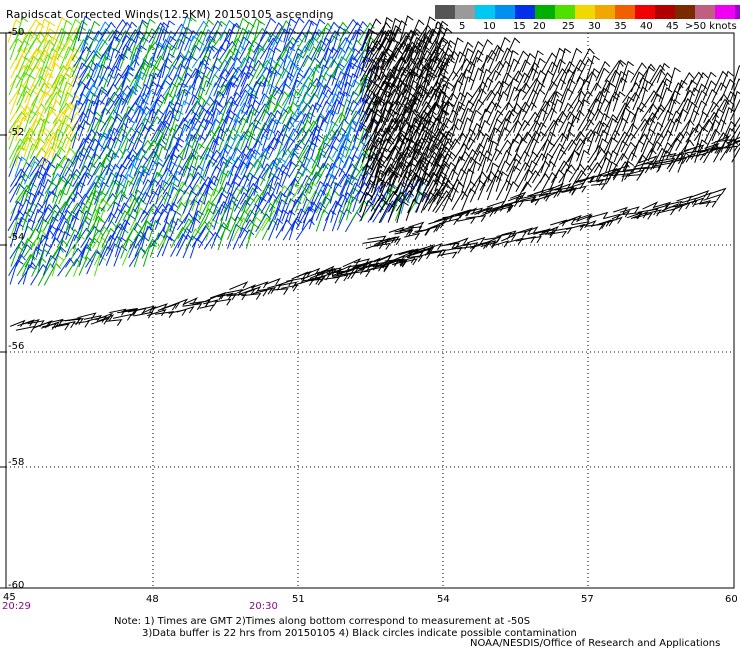  Describe the element at coordinates (443, 599) in the screenshot. I see `lon-label-54: 54` at that location.